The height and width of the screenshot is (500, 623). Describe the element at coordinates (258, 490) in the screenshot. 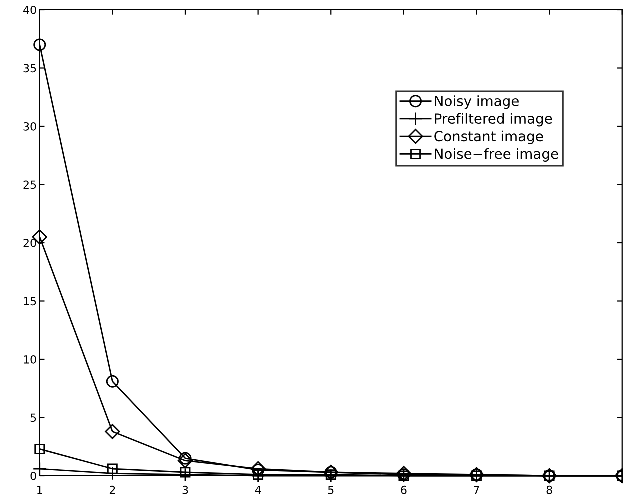

I see `x-tick-label: 4` at that location.